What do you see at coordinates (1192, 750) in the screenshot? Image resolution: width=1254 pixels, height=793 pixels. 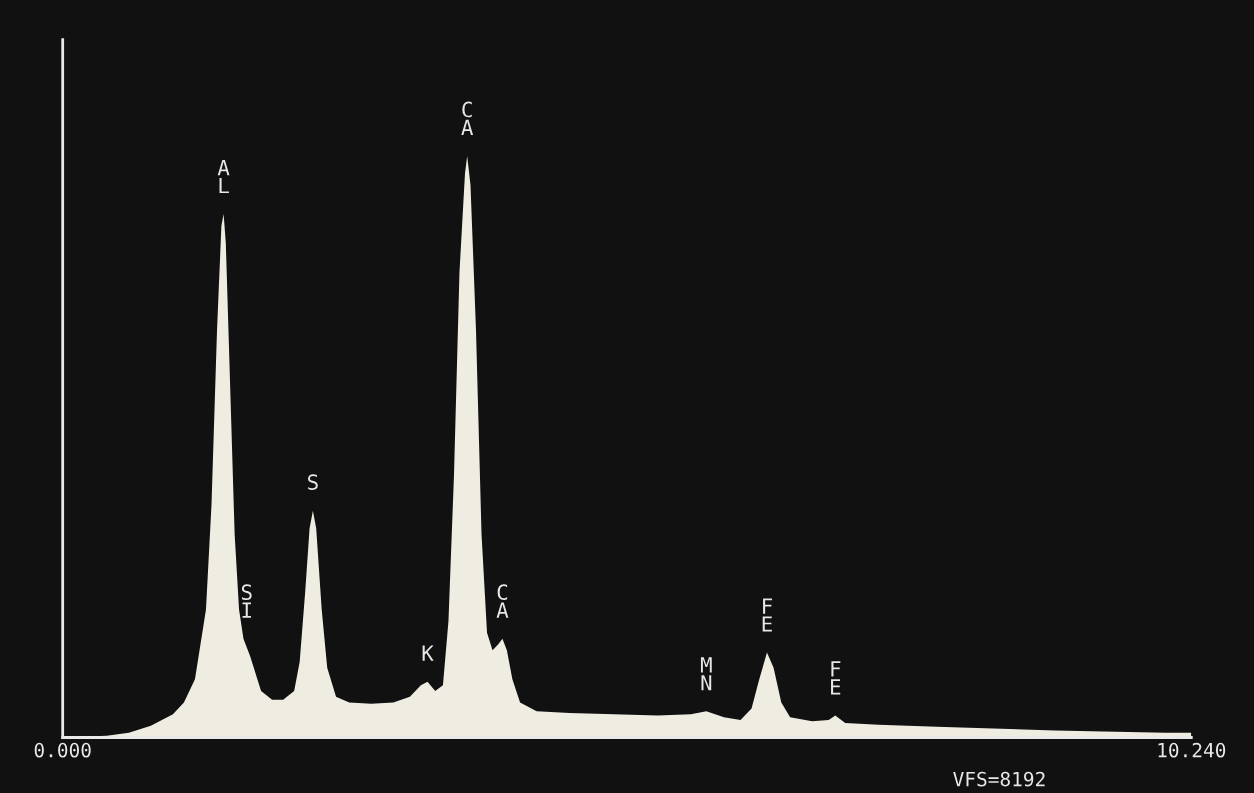 I see `x-tick-label: 10.240` at bounding box center [1192, 750].